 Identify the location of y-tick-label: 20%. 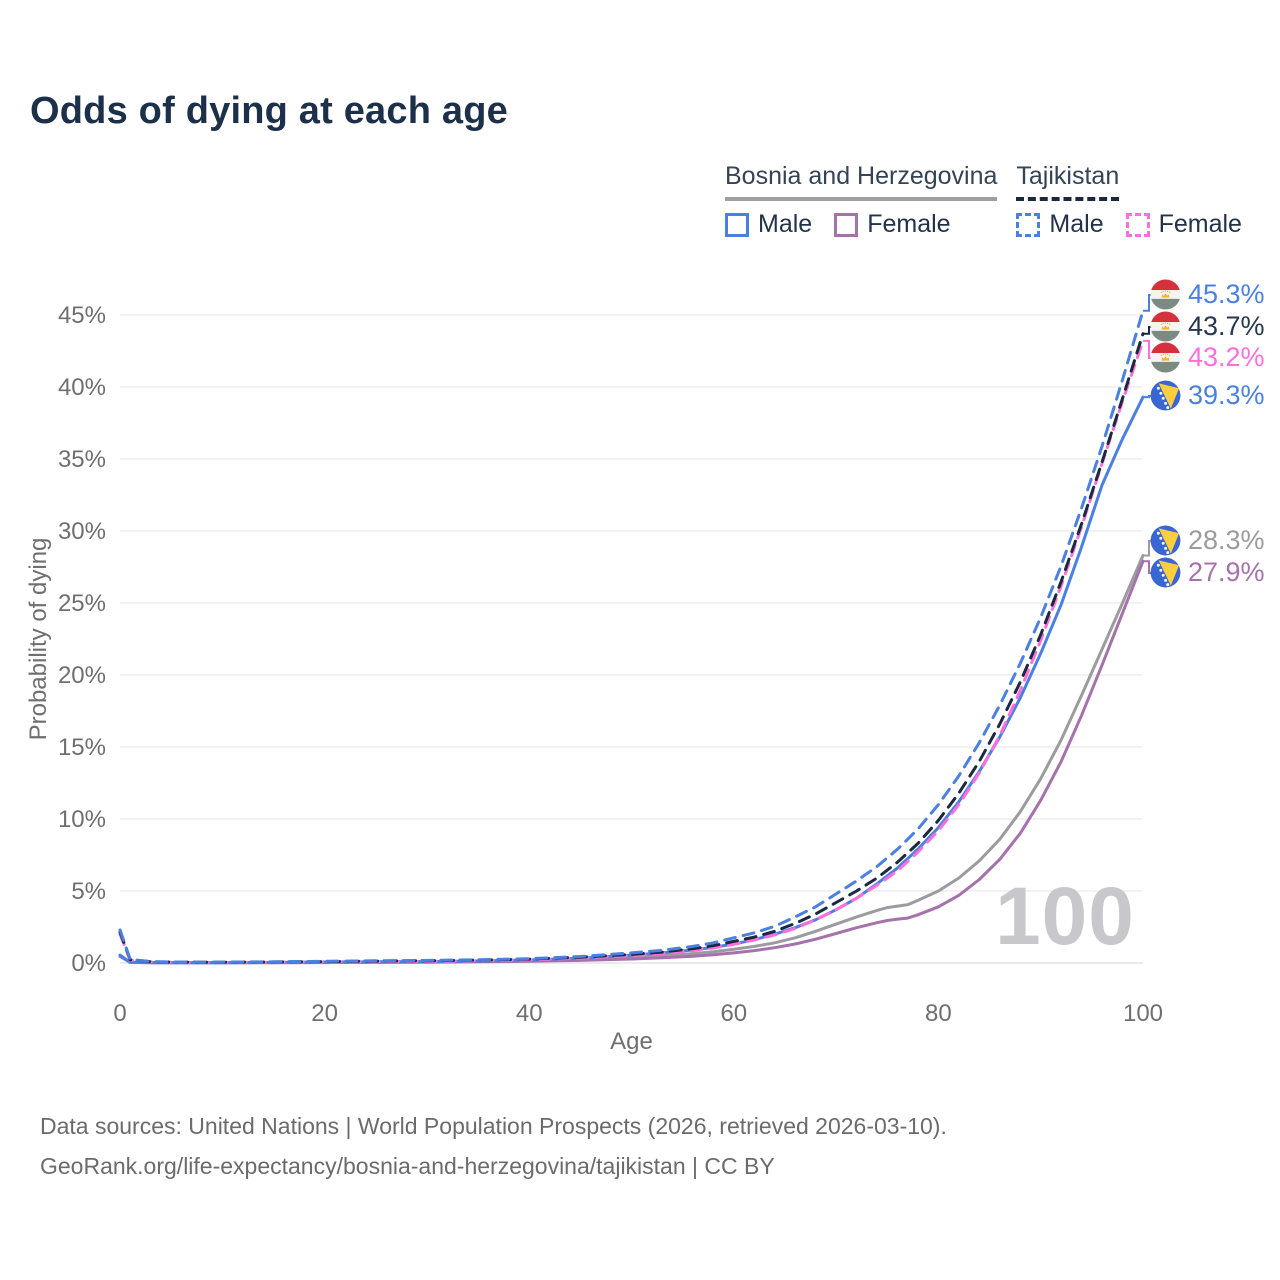
(82, 675).